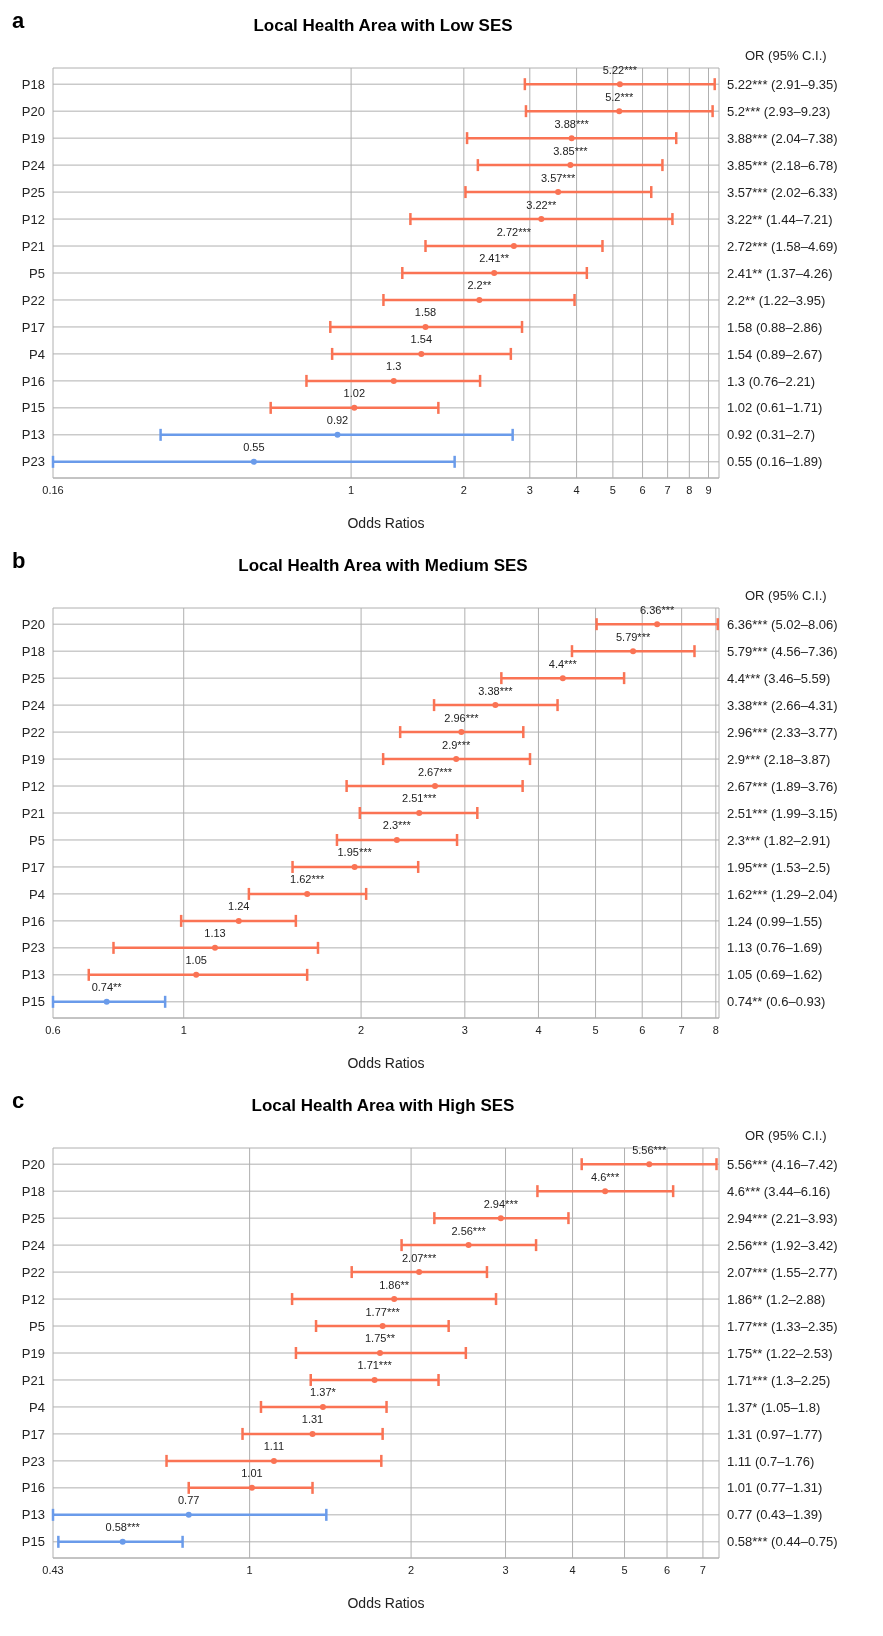 The height and width of the screenshot is (1636, 883). Describe the element at coordinates (782, 1164) in the screenshot. I see `text: 5.56*** (4.16–7.42)` at that location.